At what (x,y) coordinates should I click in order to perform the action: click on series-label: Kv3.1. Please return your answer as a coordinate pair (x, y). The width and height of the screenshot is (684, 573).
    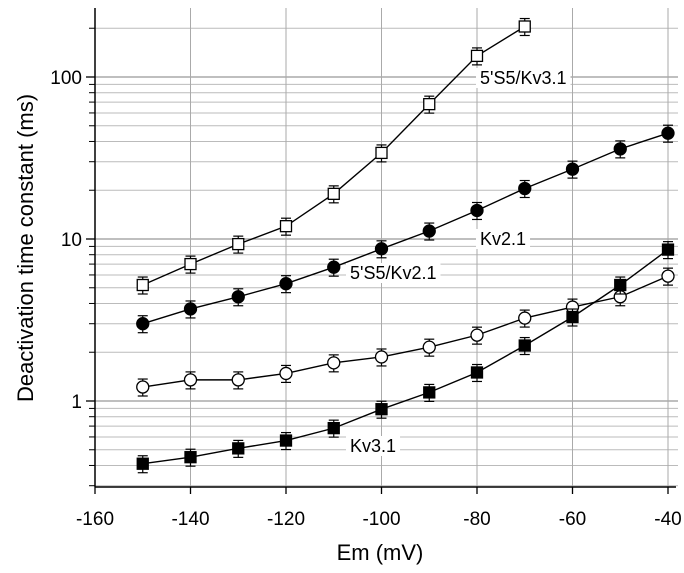
    Looking at the image, I should click on (373, 446).